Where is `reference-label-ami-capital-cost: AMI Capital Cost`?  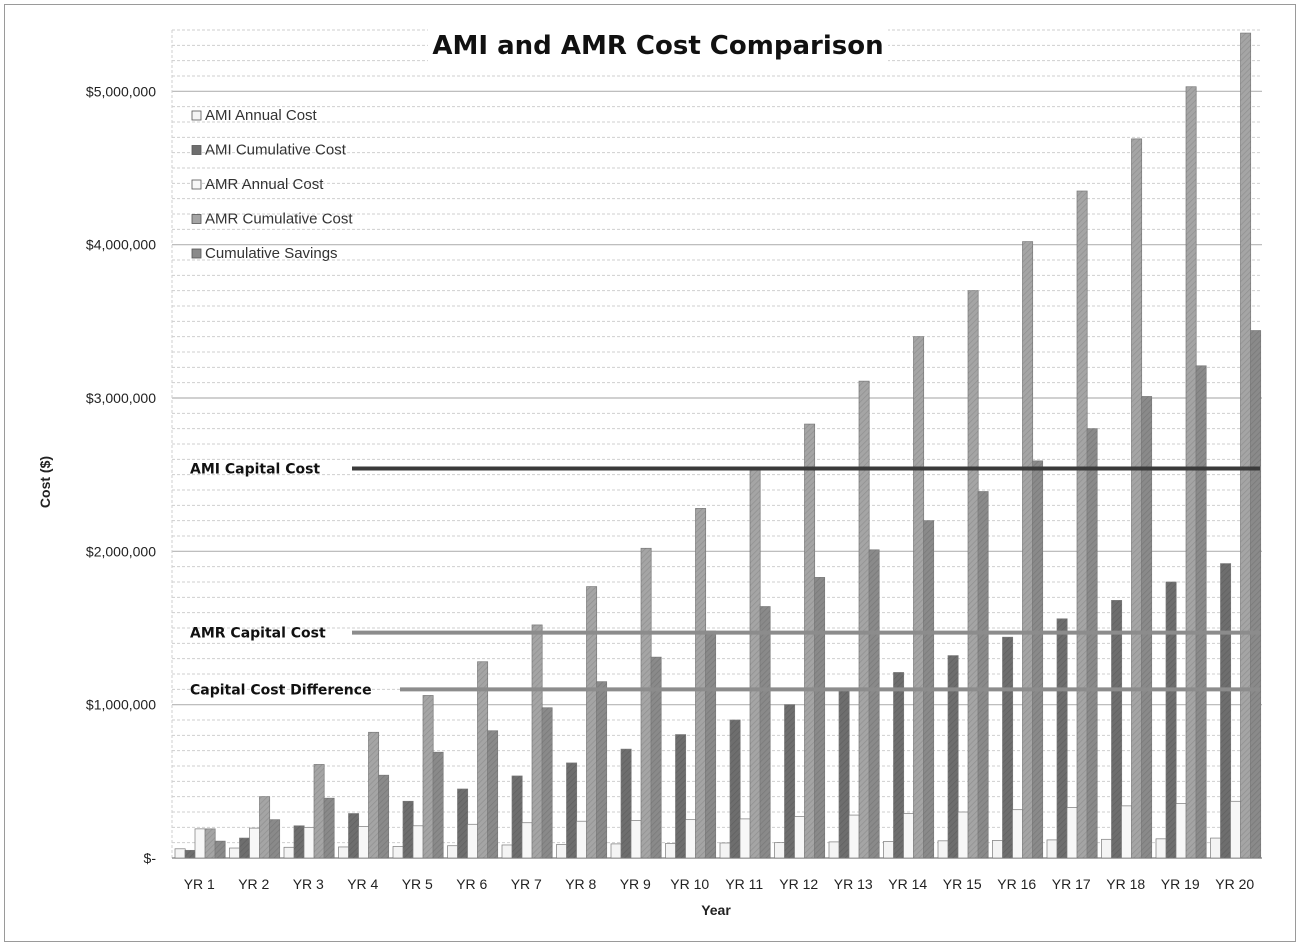 reference-label-ami-capital-cost: AMI Capital Cost is located at coordinates (255, 470).